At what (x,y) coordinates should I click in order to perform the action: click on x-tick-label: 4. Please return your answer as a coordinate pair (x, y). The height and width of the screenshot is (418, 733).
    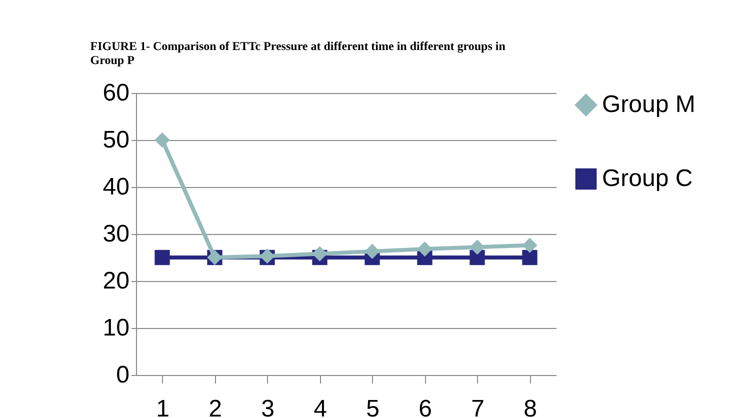
    Looking at the image, I should click on (320, 407).